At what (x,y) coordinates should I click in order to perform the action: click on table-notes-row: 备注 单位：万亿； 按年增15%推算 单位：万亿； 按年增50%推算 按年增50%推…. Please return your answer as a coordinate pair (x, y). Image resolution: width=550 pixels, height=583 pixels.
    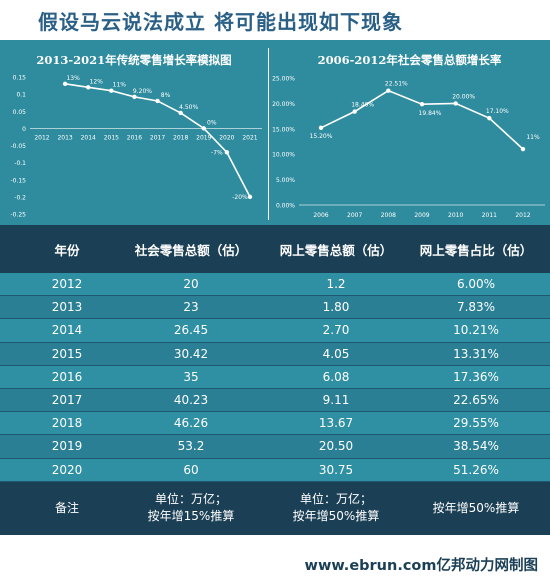
    Looking at the image, I should click on (275, 508).